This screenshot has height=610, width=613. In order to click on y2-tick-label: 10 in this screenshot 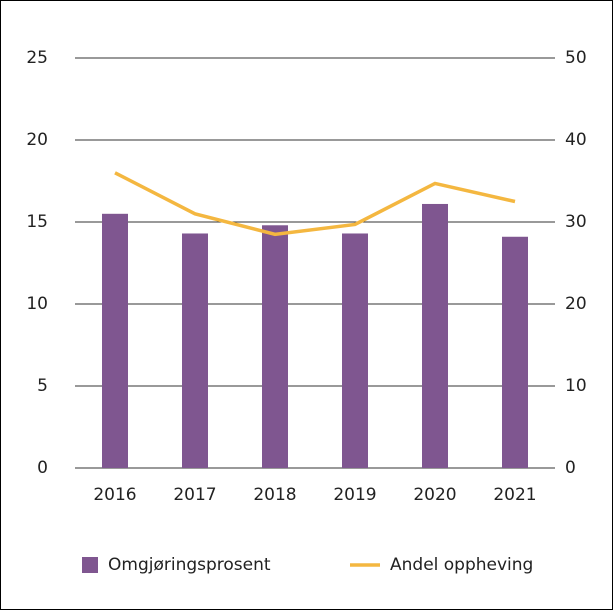, I will do `click(576, 386)`.